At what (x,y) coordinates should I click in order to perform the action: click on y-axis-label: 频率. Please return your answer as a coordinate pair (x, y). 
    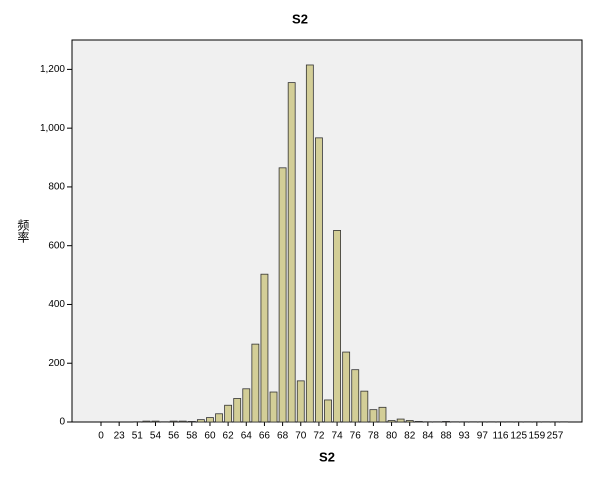
    Looking at the image, I should click on (23, 231).